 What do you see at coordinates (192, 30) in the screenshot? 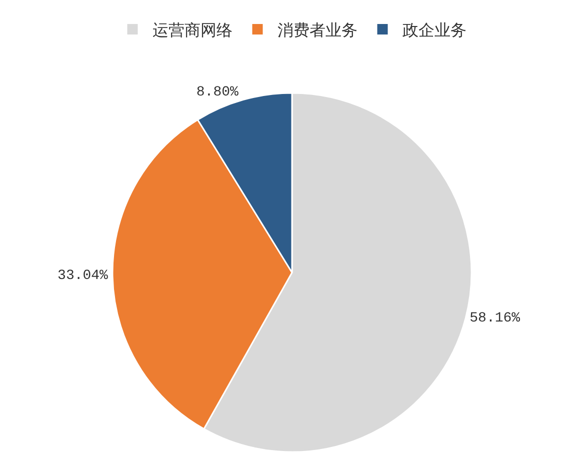
I see `legend-label: 运营商网络` at bounding box center [192, 30].